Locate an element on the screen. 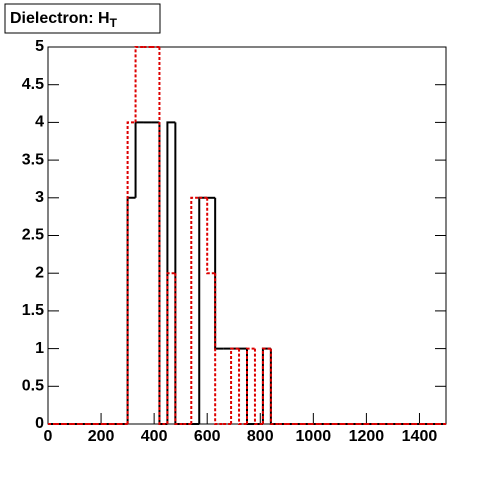 The image size is (496, 477). y-tick-label: 4 is located at coordinates (39, 122).